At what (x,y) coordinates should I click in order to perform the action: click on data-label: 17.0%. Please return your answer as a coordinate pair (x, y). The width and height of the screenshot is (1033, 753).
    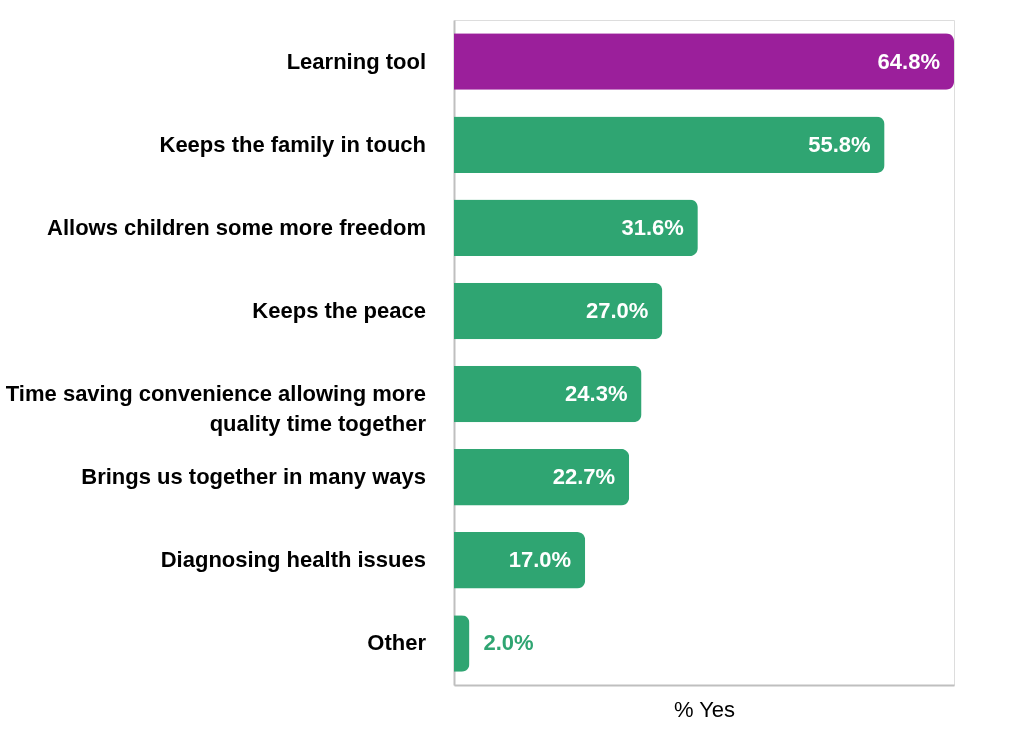
    Looking at the image, I should click on (540, 560).